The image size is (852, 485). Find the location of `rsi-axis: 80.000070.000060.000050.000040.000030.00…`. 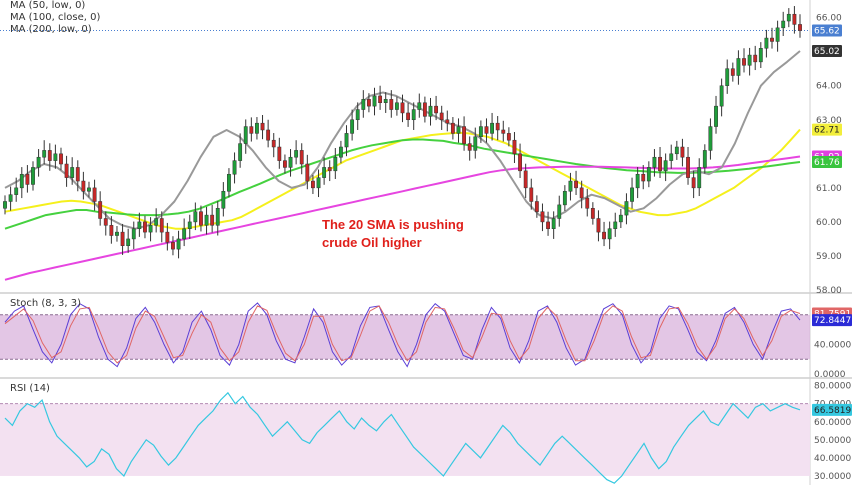

rsi-axis: 80.000070.000060.000050.000040.000030.00… is located at coordinates (832, 432).